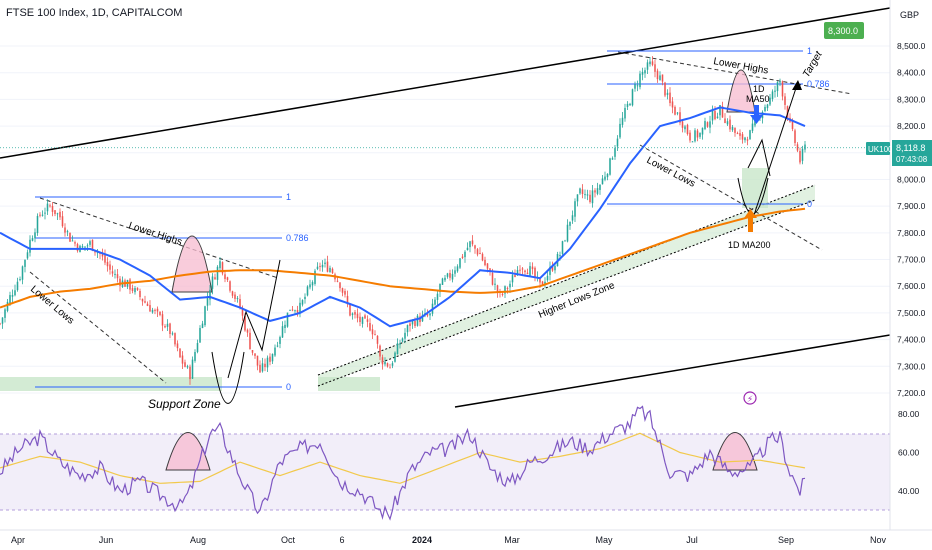  What do you see at coordinates (692, 540) in the screenshot?
I see `time-tick-label: Jul` at bounding box center [692, 540].